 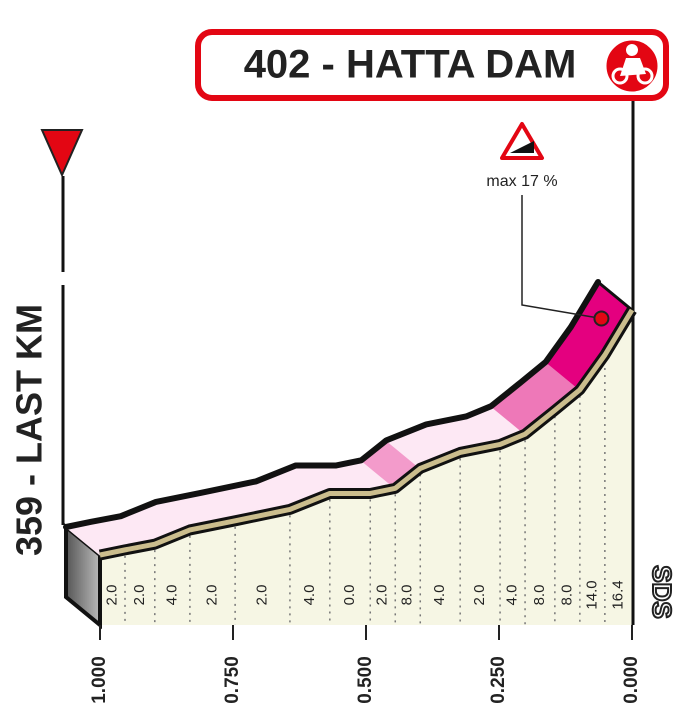 I want to click on max-point, so click(x=601, y=318).